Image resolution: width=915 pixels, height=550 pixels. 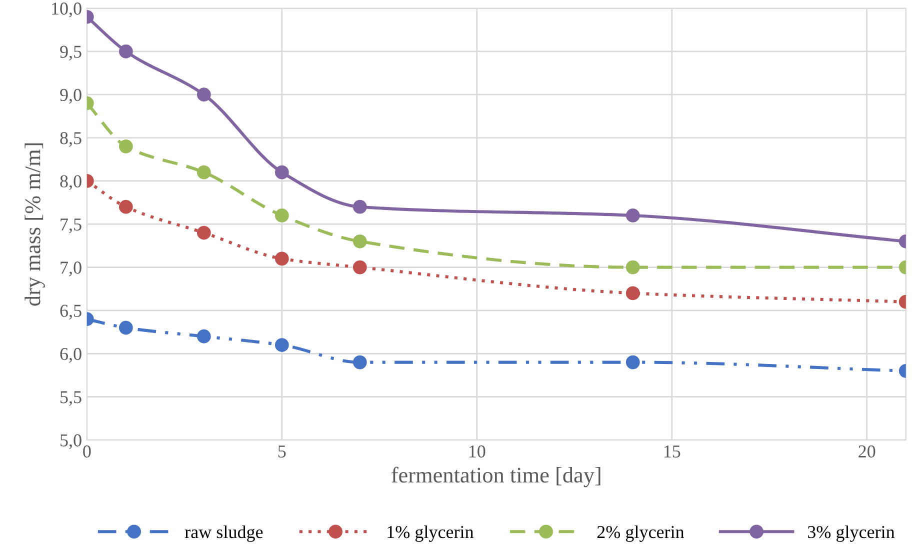 I want to click on legend-label: 2% glycerin, so click(x=640, y=533).